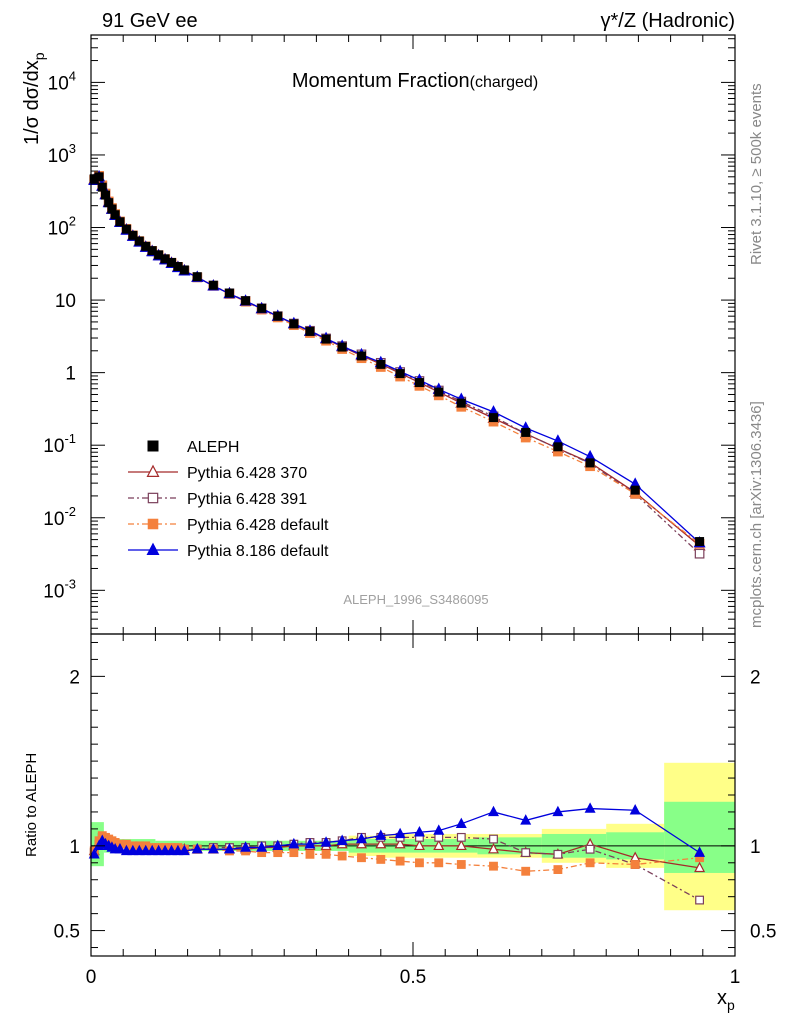 Image resolution: width=786 pixels, height=1024 pixels. Describe the element at coordinates (396, 868) in the screenshot. I see `series-2-ratio-line` at that location.